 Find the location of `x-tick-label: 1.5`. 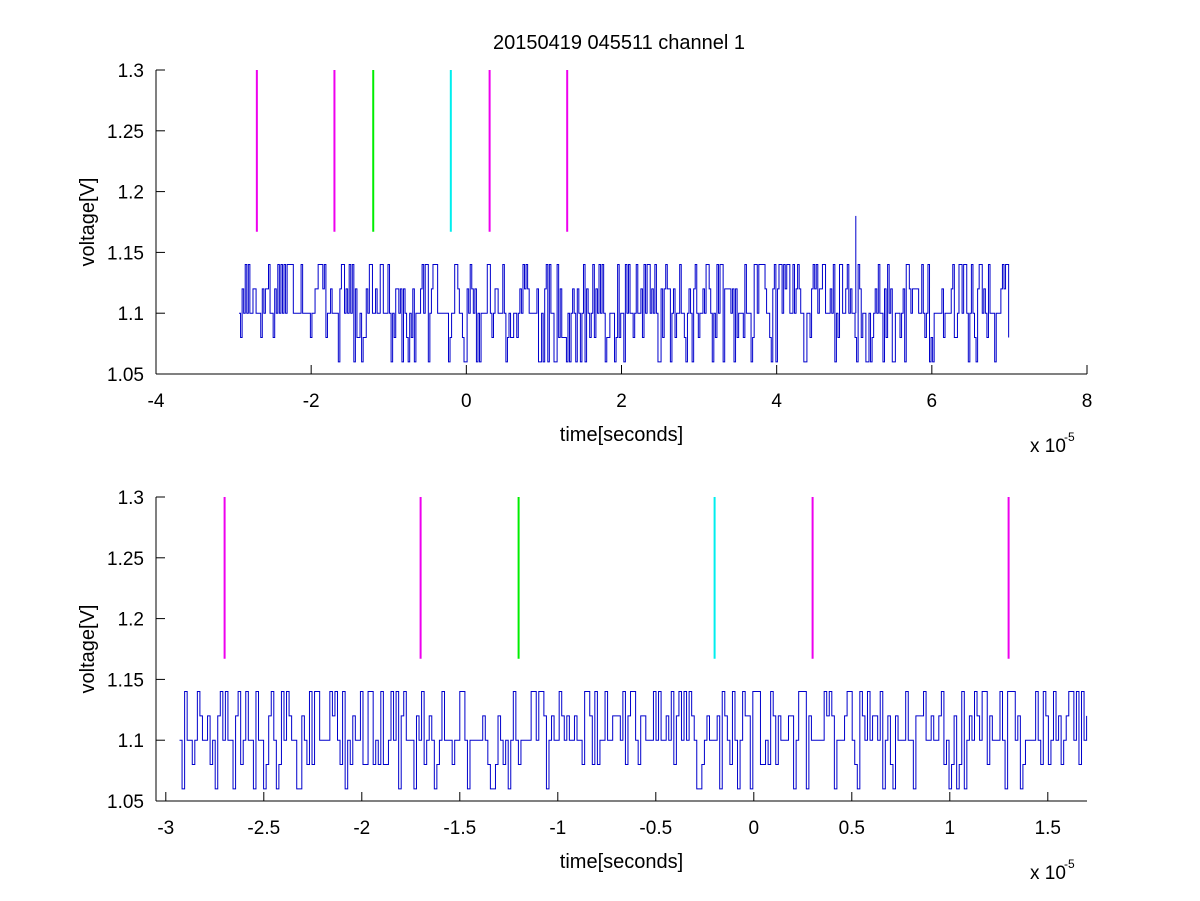

x-tick-label: 1.5 is located at coordinates (1048, 828).